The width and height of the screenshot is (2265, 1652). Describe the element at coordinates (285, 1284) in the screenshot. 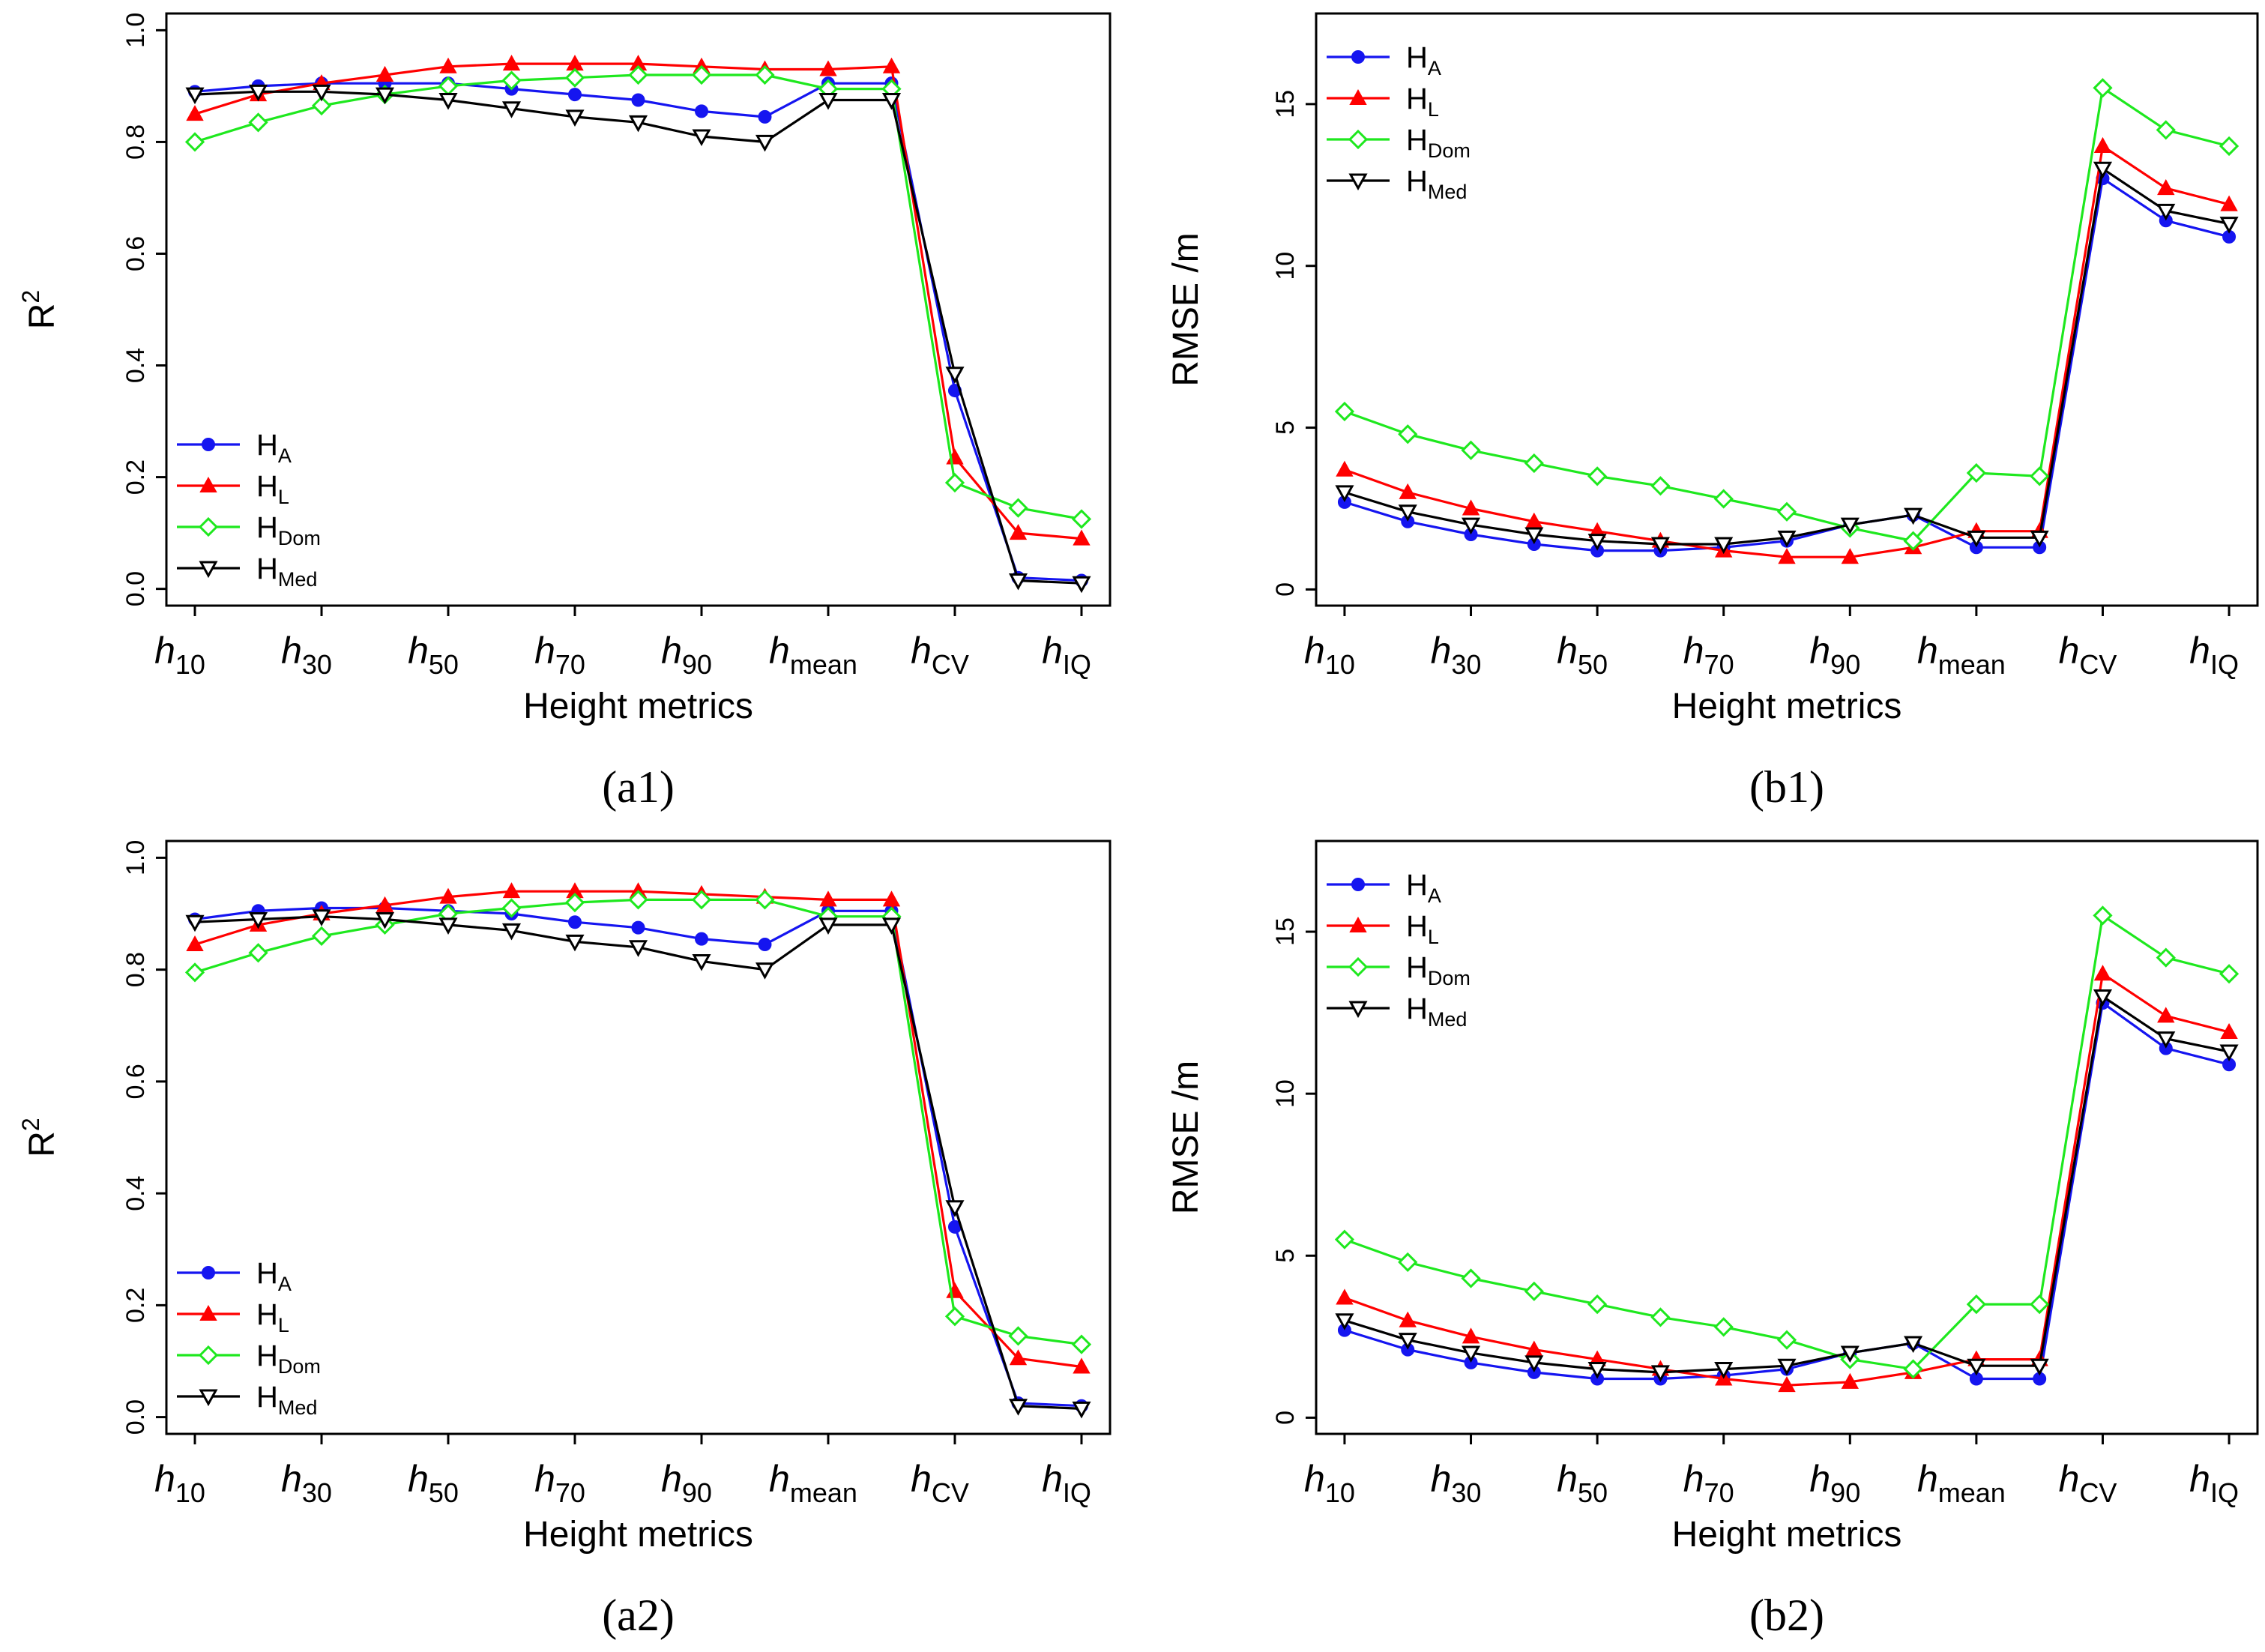

I see `legend-label-HA-sub: A` at that location.